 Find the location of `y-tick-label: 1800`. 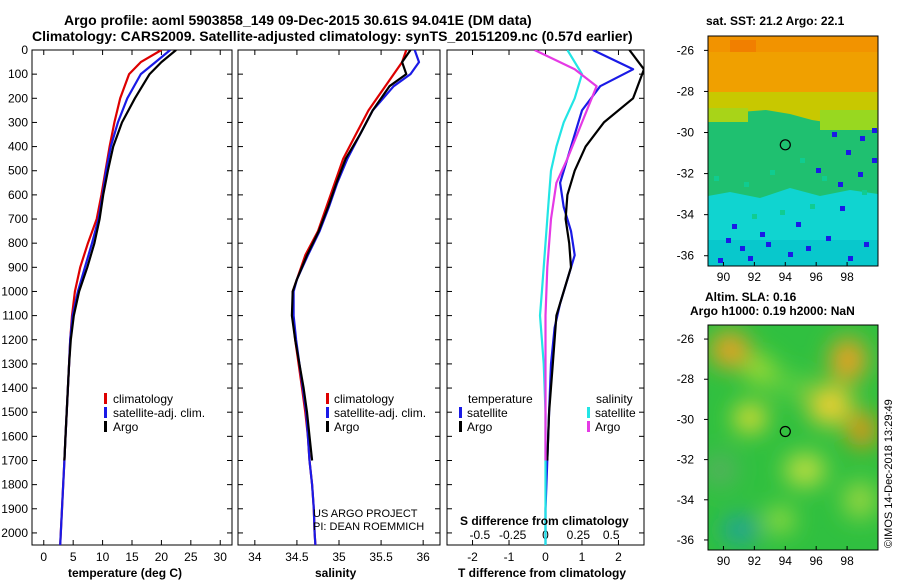

y-tick-label: 1800 is located at coordinates (14, 485).